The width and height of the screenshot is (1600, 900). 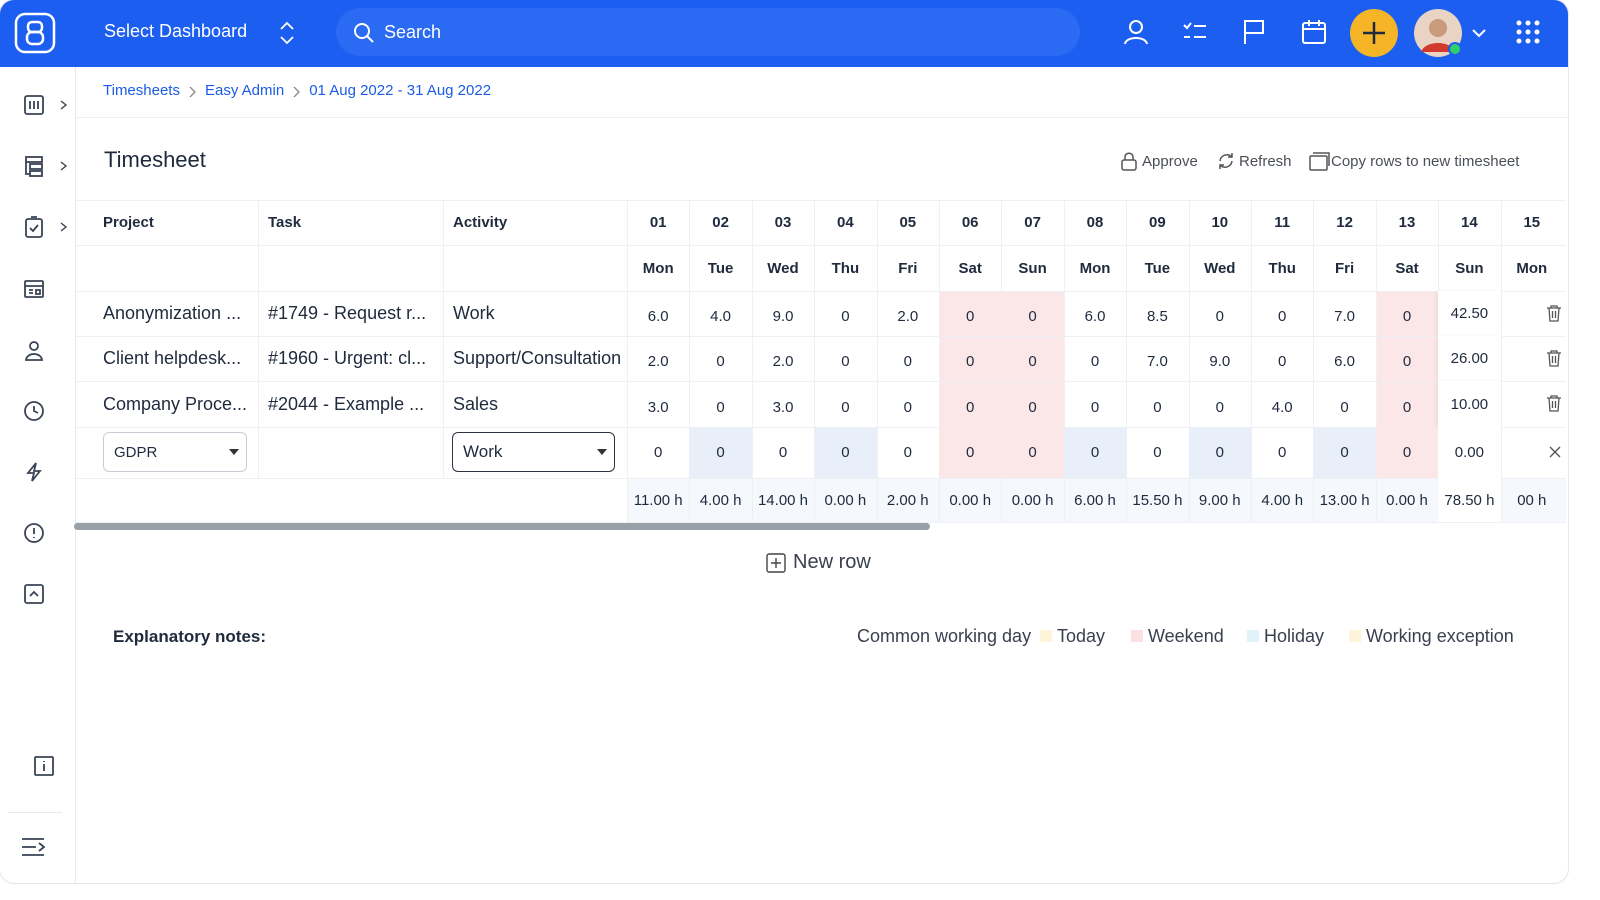 What do you see at coordinates (175, 452) in the screenshot?
I see `project-select: GDPR` at bounding box center [175, 452].